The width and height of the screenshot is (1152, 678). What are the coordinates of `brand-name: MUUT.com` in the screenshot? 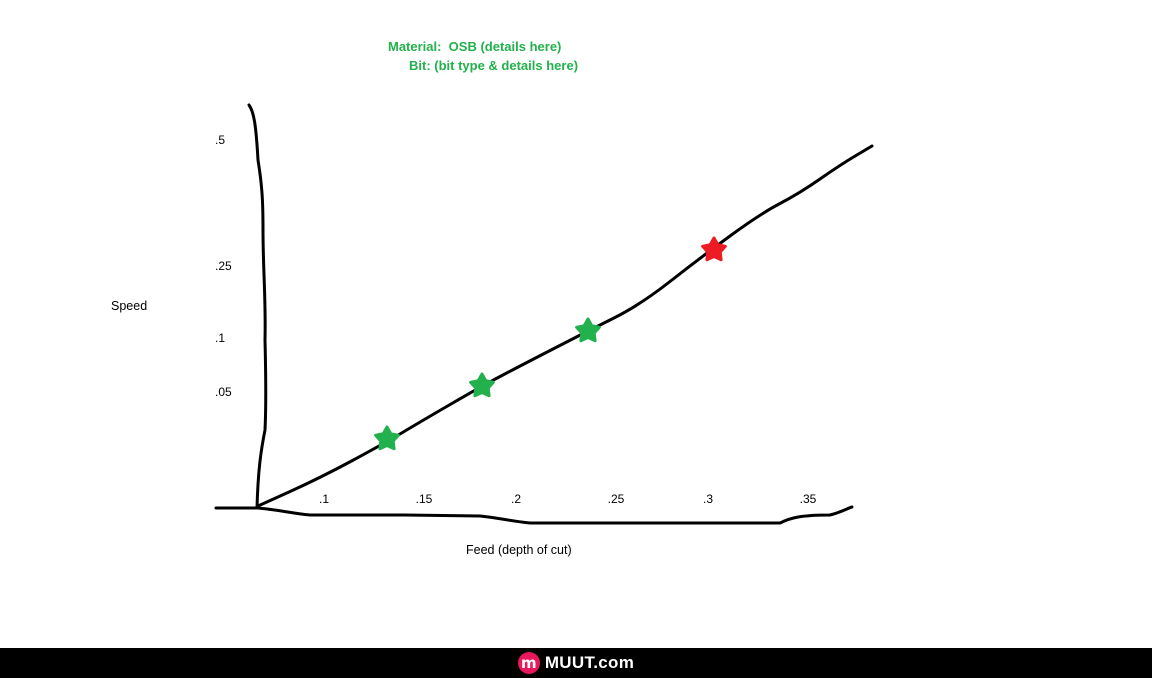 It's located at (589, 662).